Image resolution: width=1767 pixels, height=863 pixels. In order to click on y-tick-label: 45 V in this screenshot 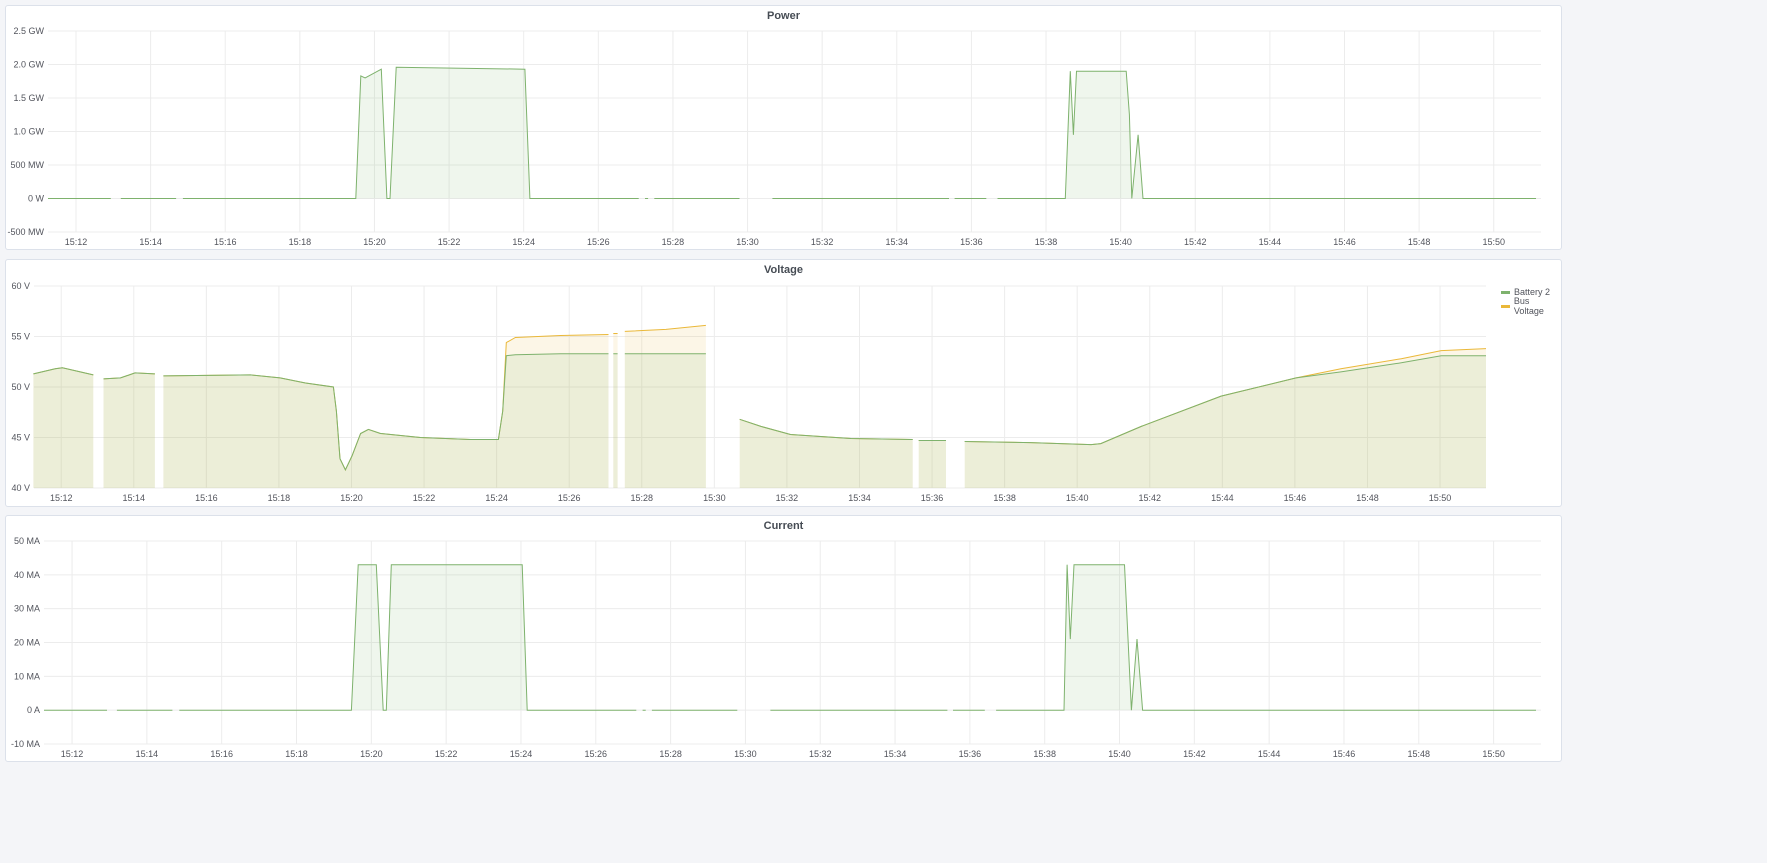, I will do `click(20, 438)`.